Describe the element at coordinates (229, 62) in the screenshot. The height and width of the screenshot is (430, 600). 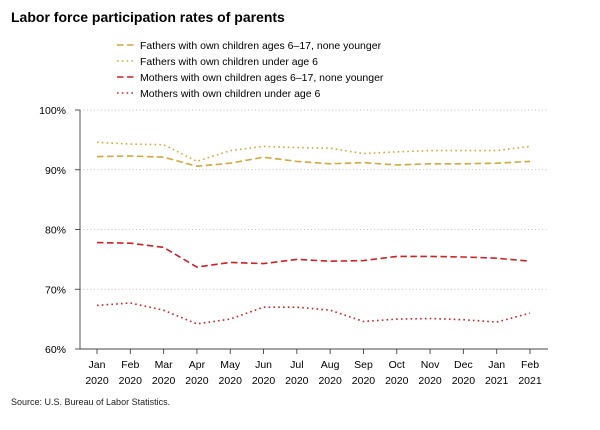
I see `legend-label: Fathers with own children under age 6` at that location.